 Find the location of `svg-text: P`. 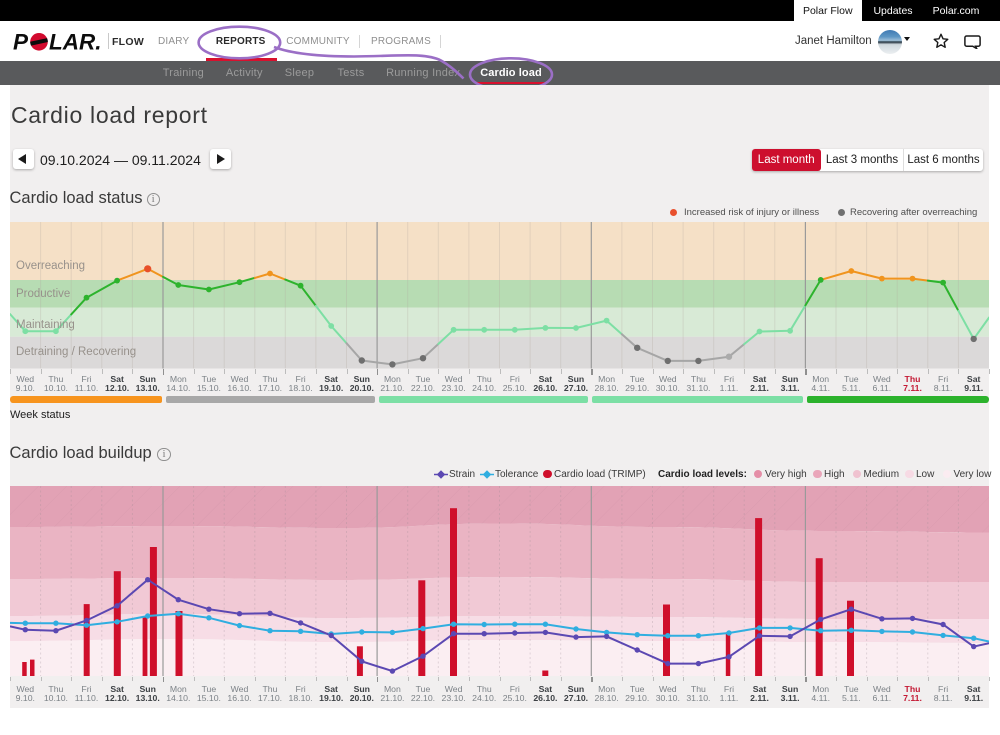

svg-text: P is located at coordinates (21, 42).